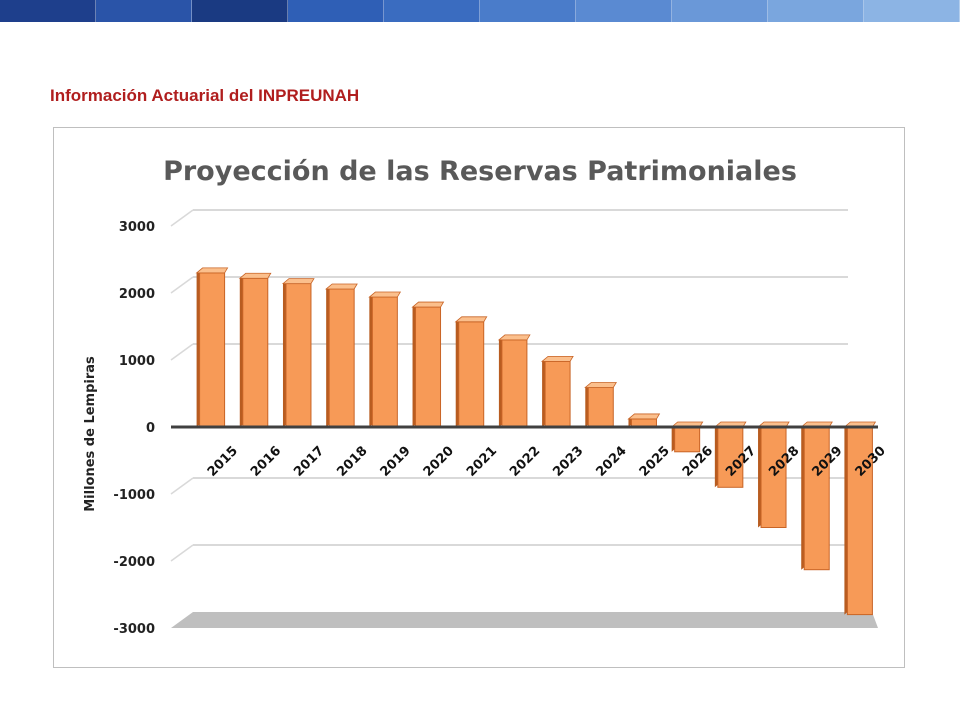  Describe the element at coordinates (137, 227) in the screenshot. I see `y-tick-label: 3000` at that location.